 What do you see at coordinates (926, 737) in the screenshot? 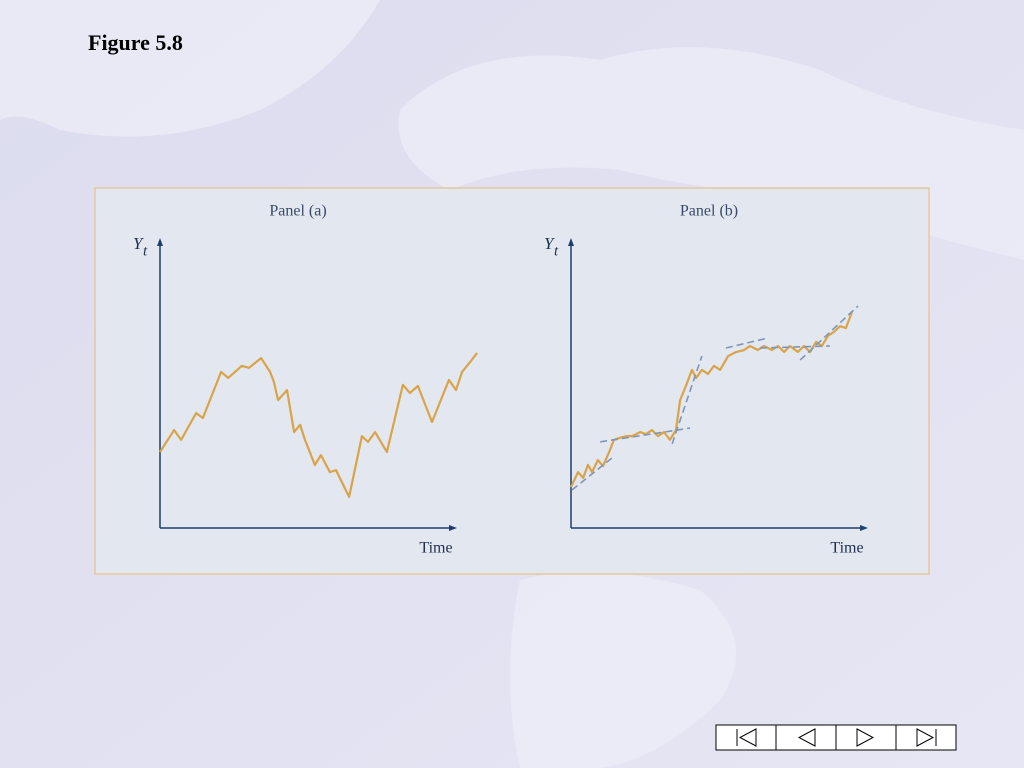
I see `last-button` at bounding box center [926, 737].